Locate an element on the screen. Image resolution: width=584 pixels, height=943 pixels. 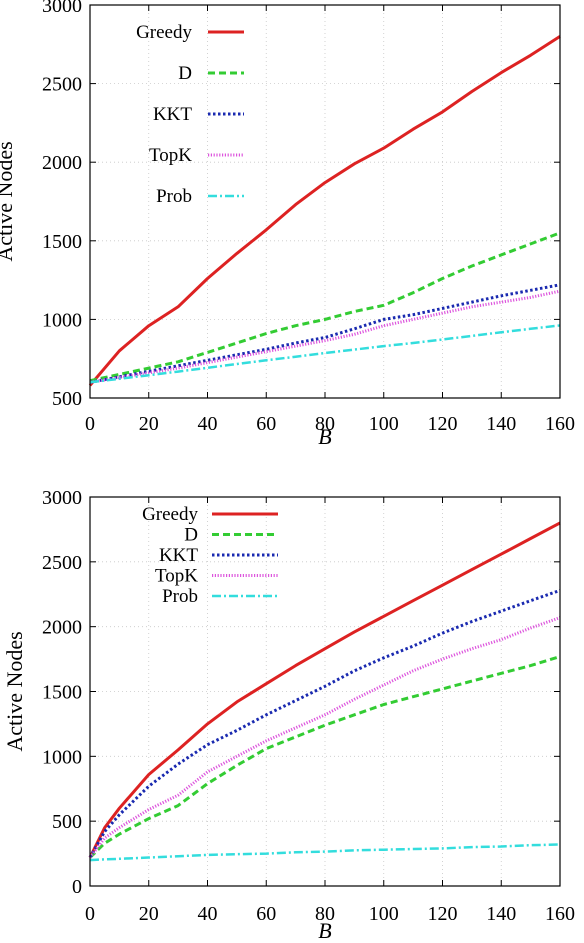
series-line-topk is located at coordinates (325, 336).